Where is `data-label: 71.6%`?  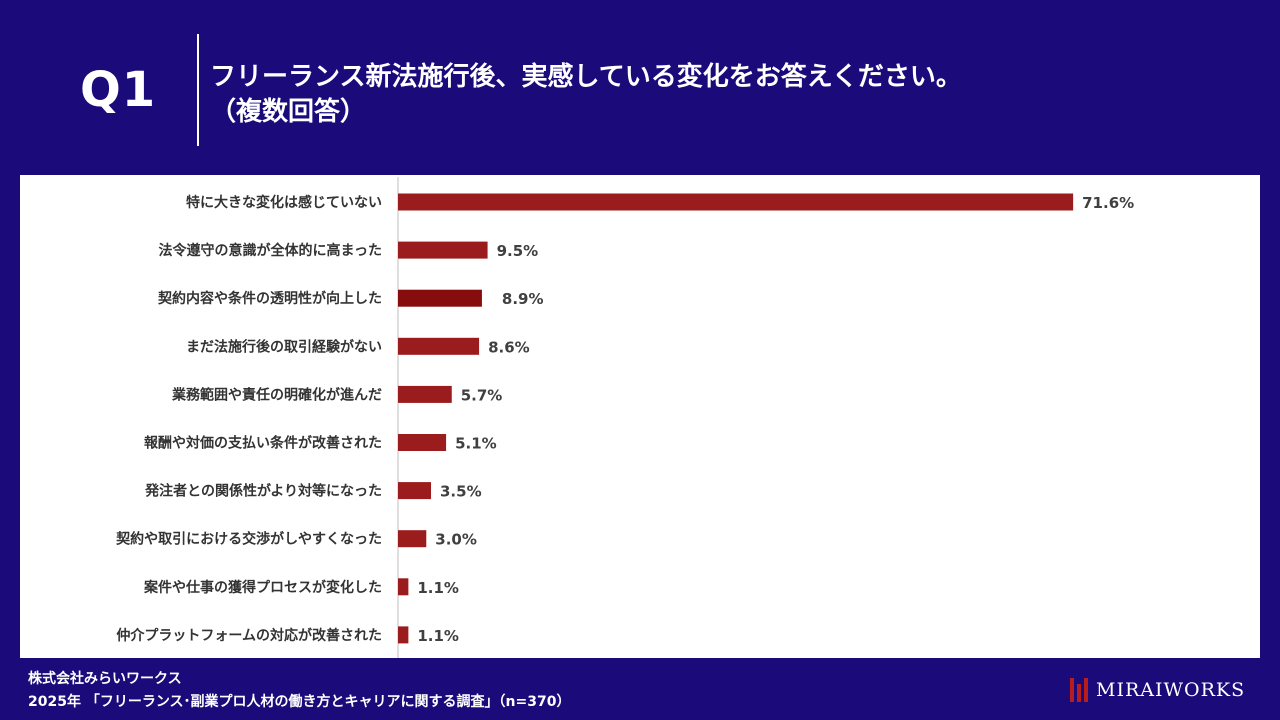 data-label: 71.6% is located at coordinates (1108, 203).